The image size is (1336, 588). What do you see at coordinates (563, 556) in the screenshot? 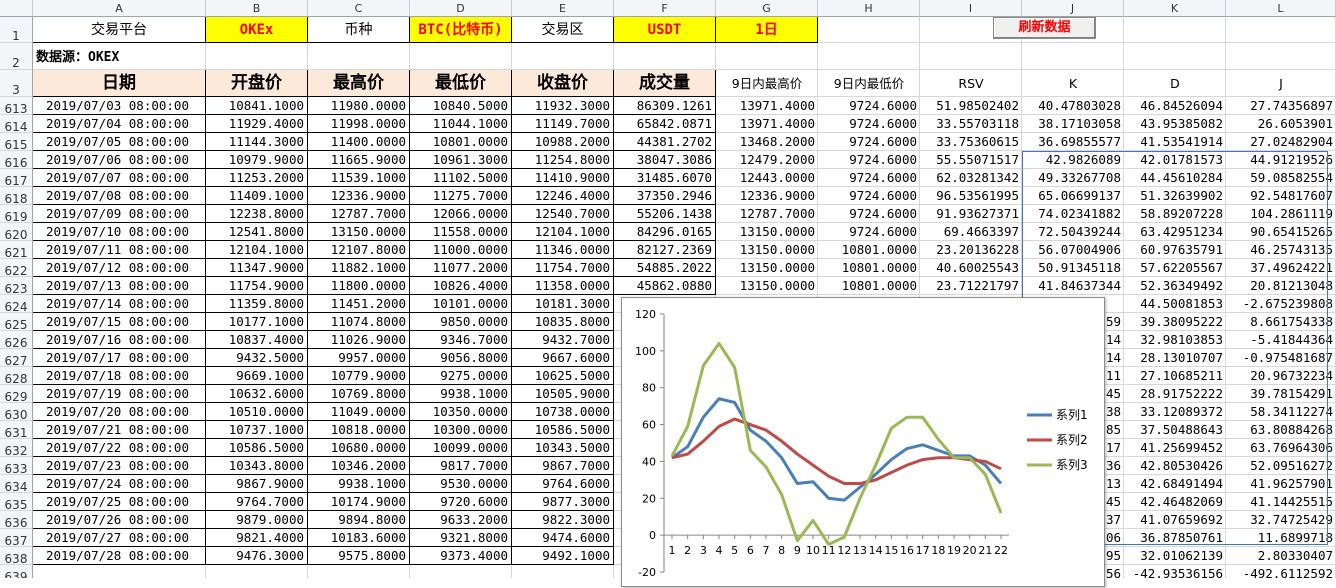
I see `cell-close: 9492.1000` at bounding box center [563, 556].